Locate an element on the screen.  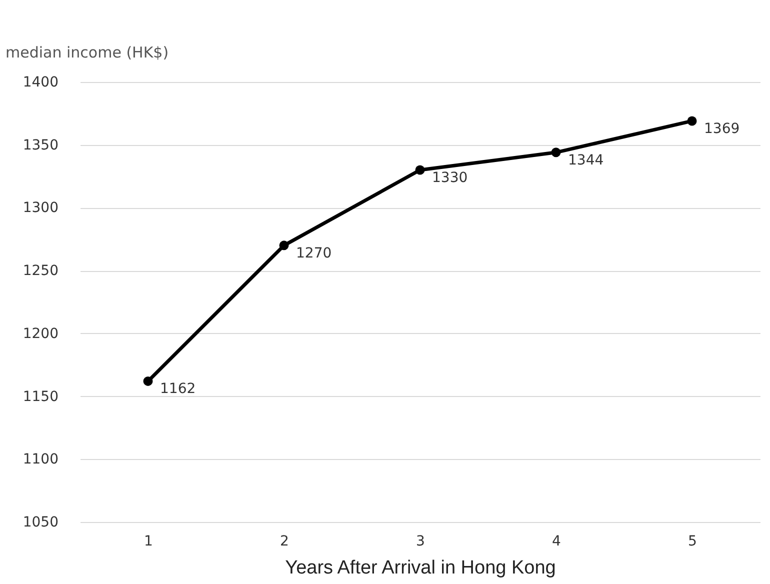
x-tick-label: 1 is located at coordinates (148, 542).